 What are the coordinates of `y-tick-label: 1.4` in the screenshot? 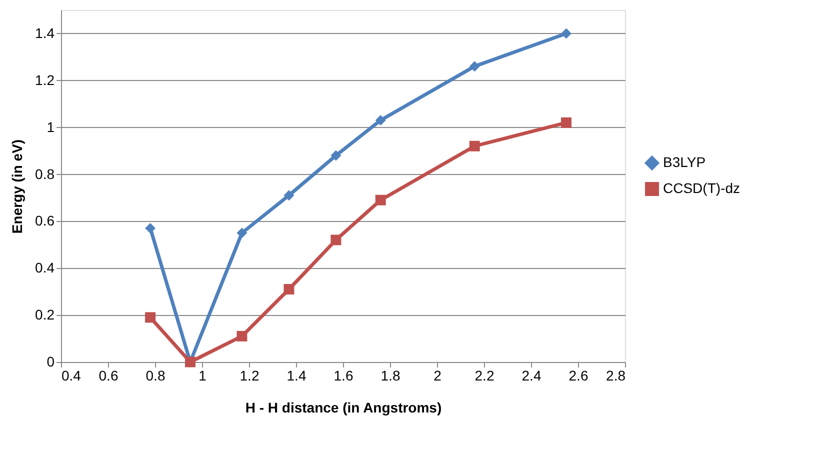 It's located at (45, 32).